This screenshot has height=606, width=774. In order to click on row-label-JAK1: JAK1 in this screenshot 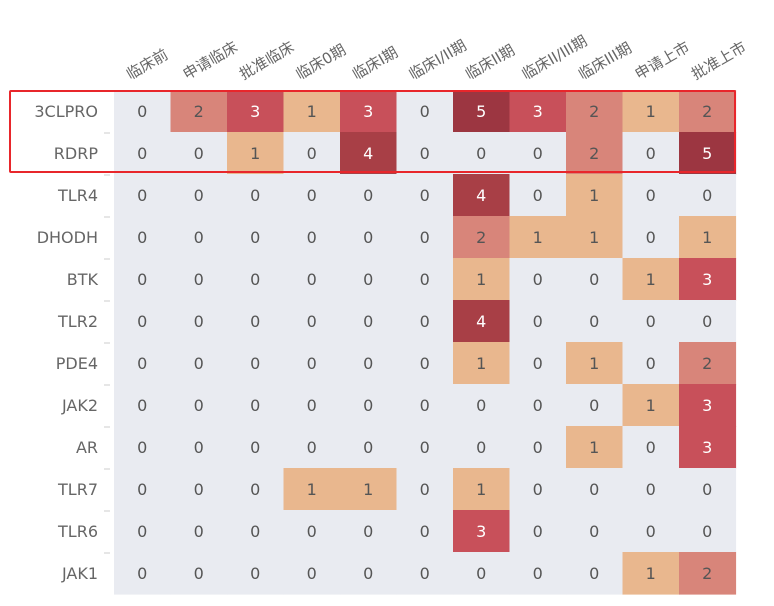, I will do `click(79, 573)`.